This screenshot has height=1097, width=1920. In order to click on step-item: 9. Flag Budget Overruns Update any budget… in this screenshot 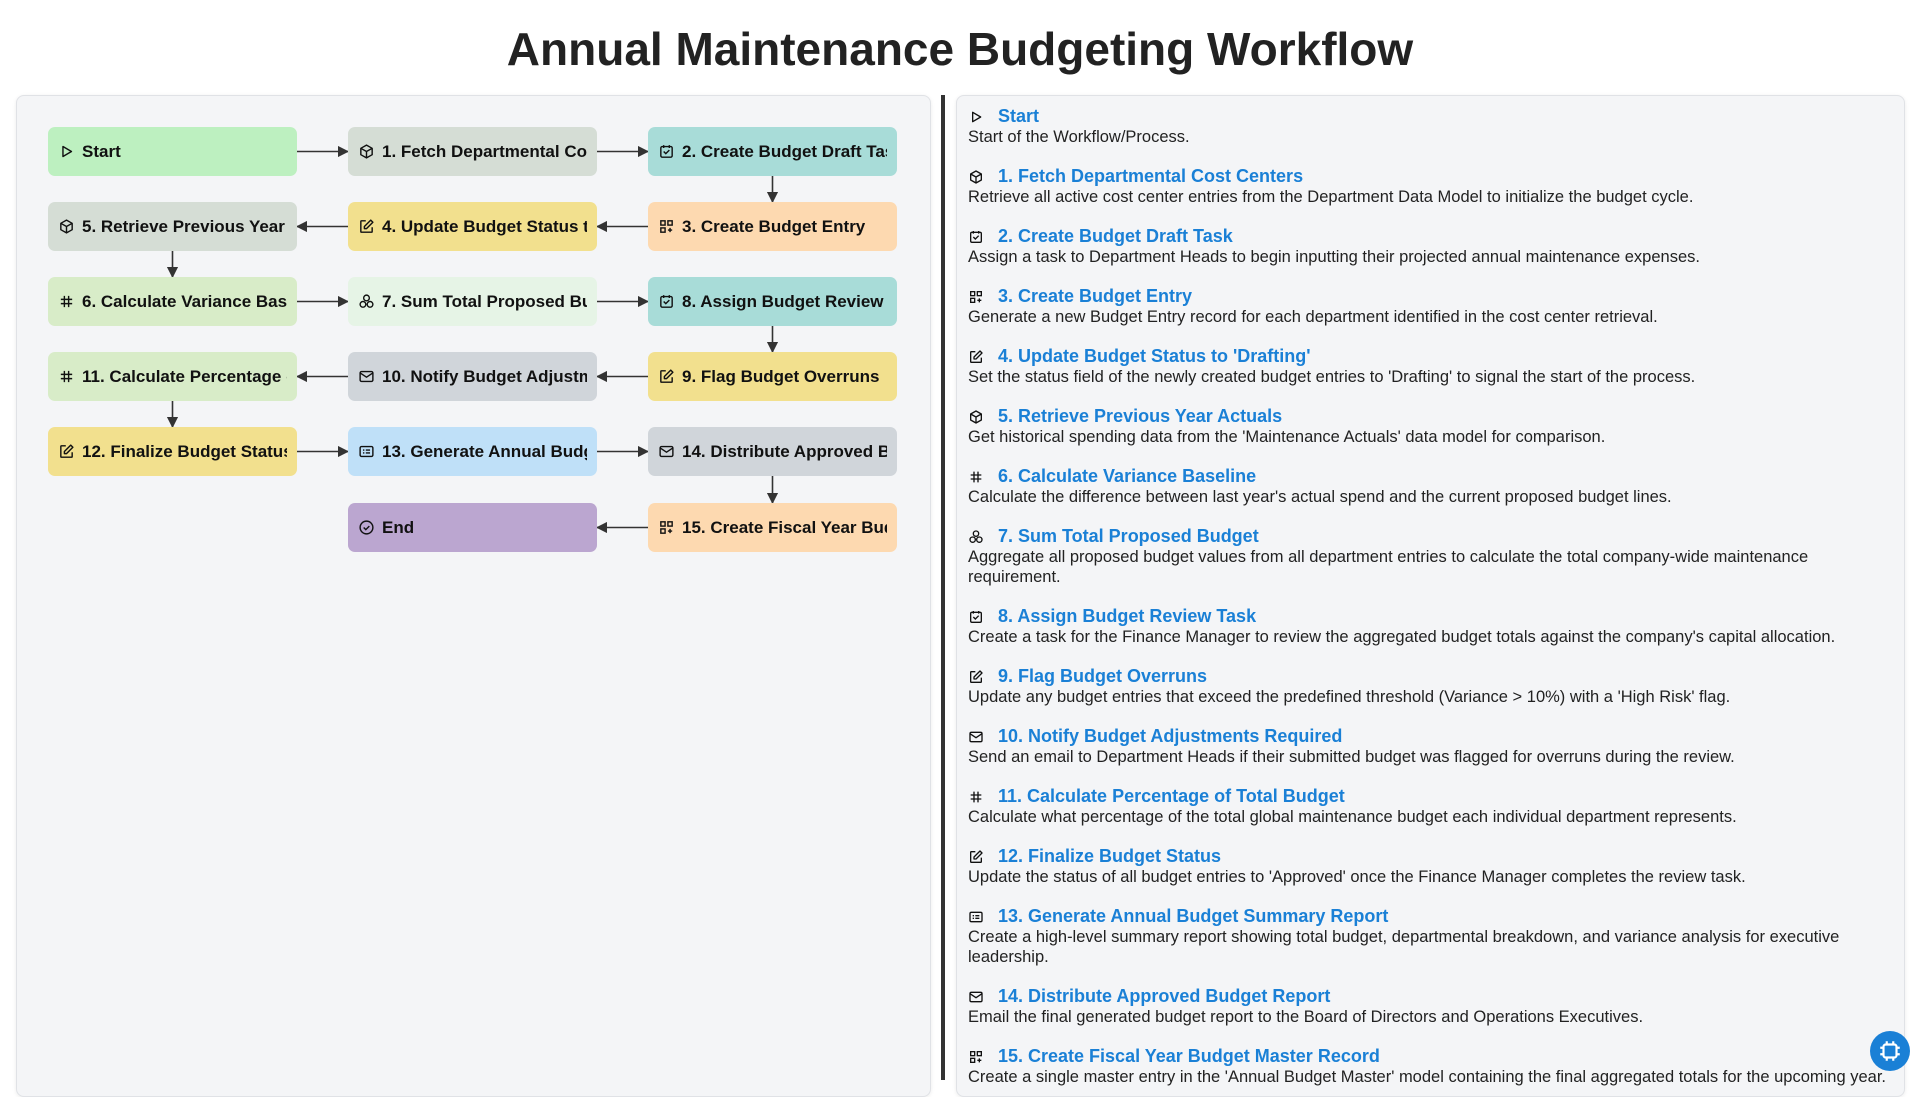, I will do `click(1430, 686)`.